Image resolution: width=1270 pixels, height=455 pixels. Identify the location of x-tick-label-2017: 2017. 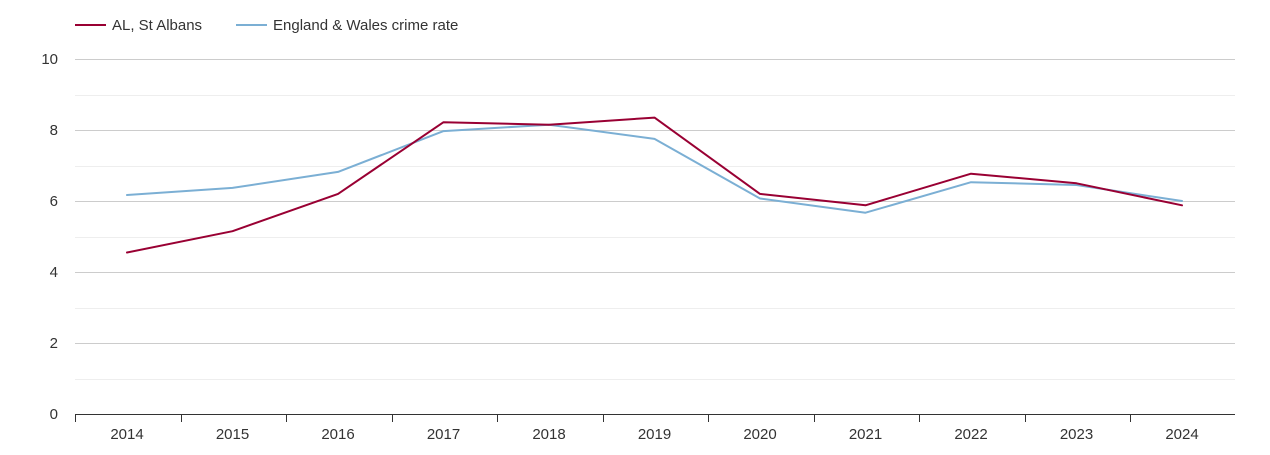
(443, 434).